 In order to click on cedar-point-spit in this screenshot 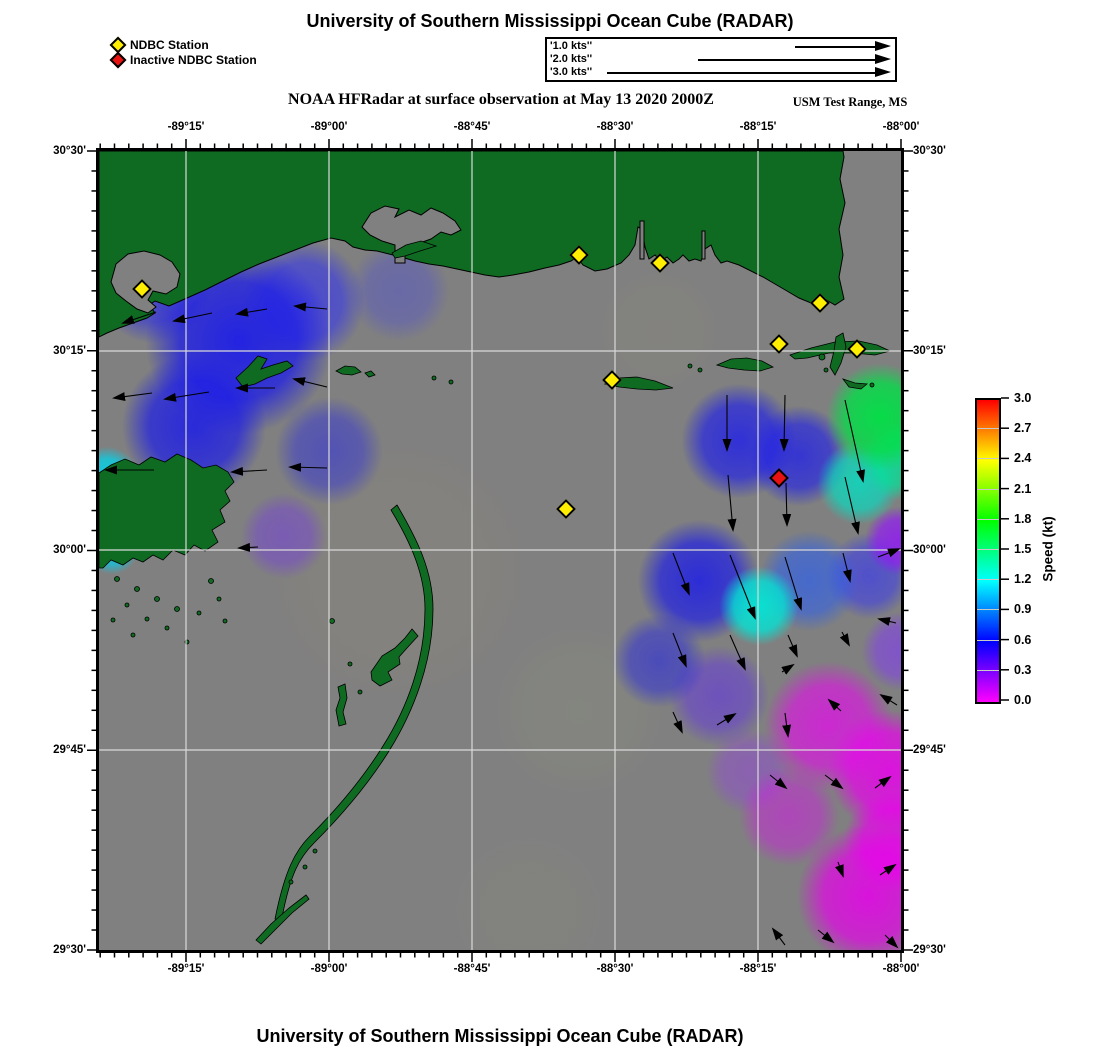, I will do `click(838, 354)`.